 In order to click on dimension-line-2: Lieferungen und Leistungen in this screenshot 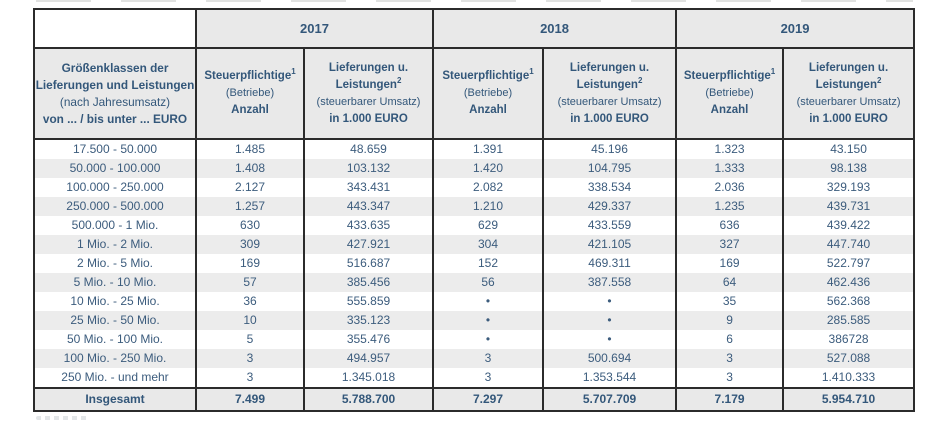, I will do `click(115, 84)`.